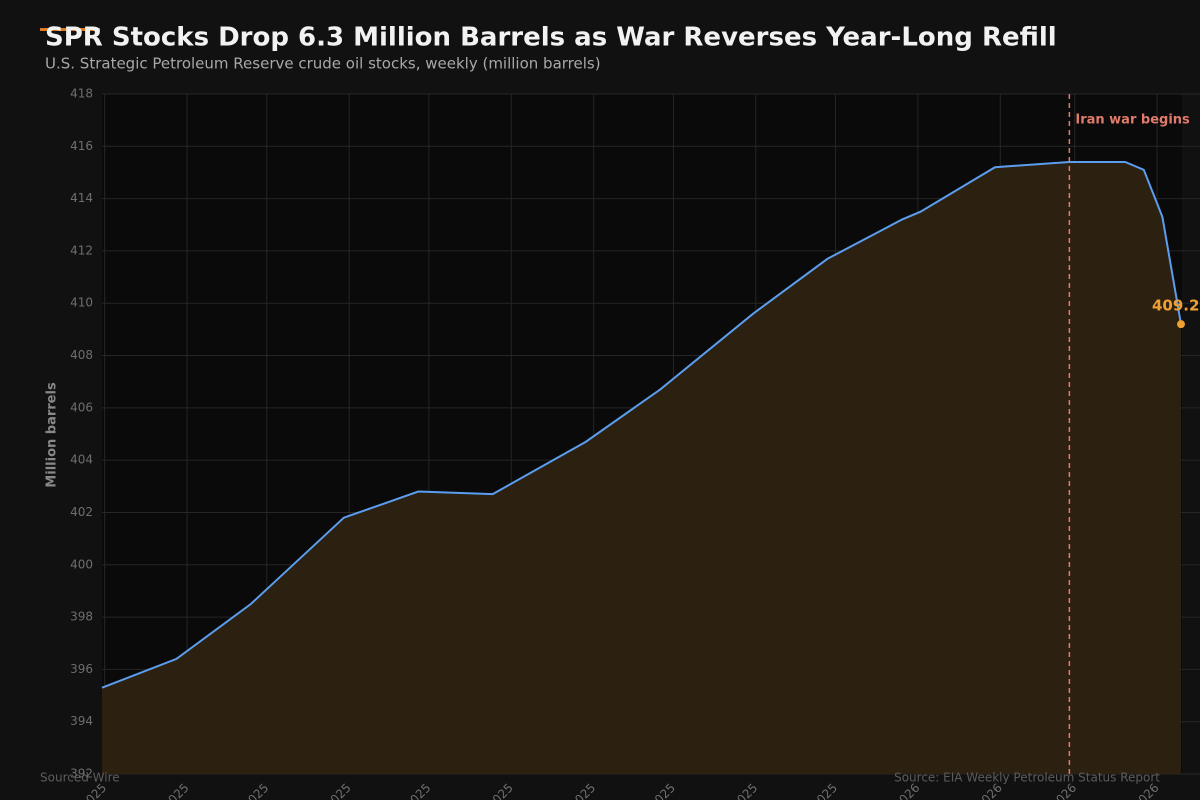 The height and width of the screenshot is (800, 1200). Describe the element at coordinates (81, 669) in the screenshot. I see `y-tick-label: 396` at that location.